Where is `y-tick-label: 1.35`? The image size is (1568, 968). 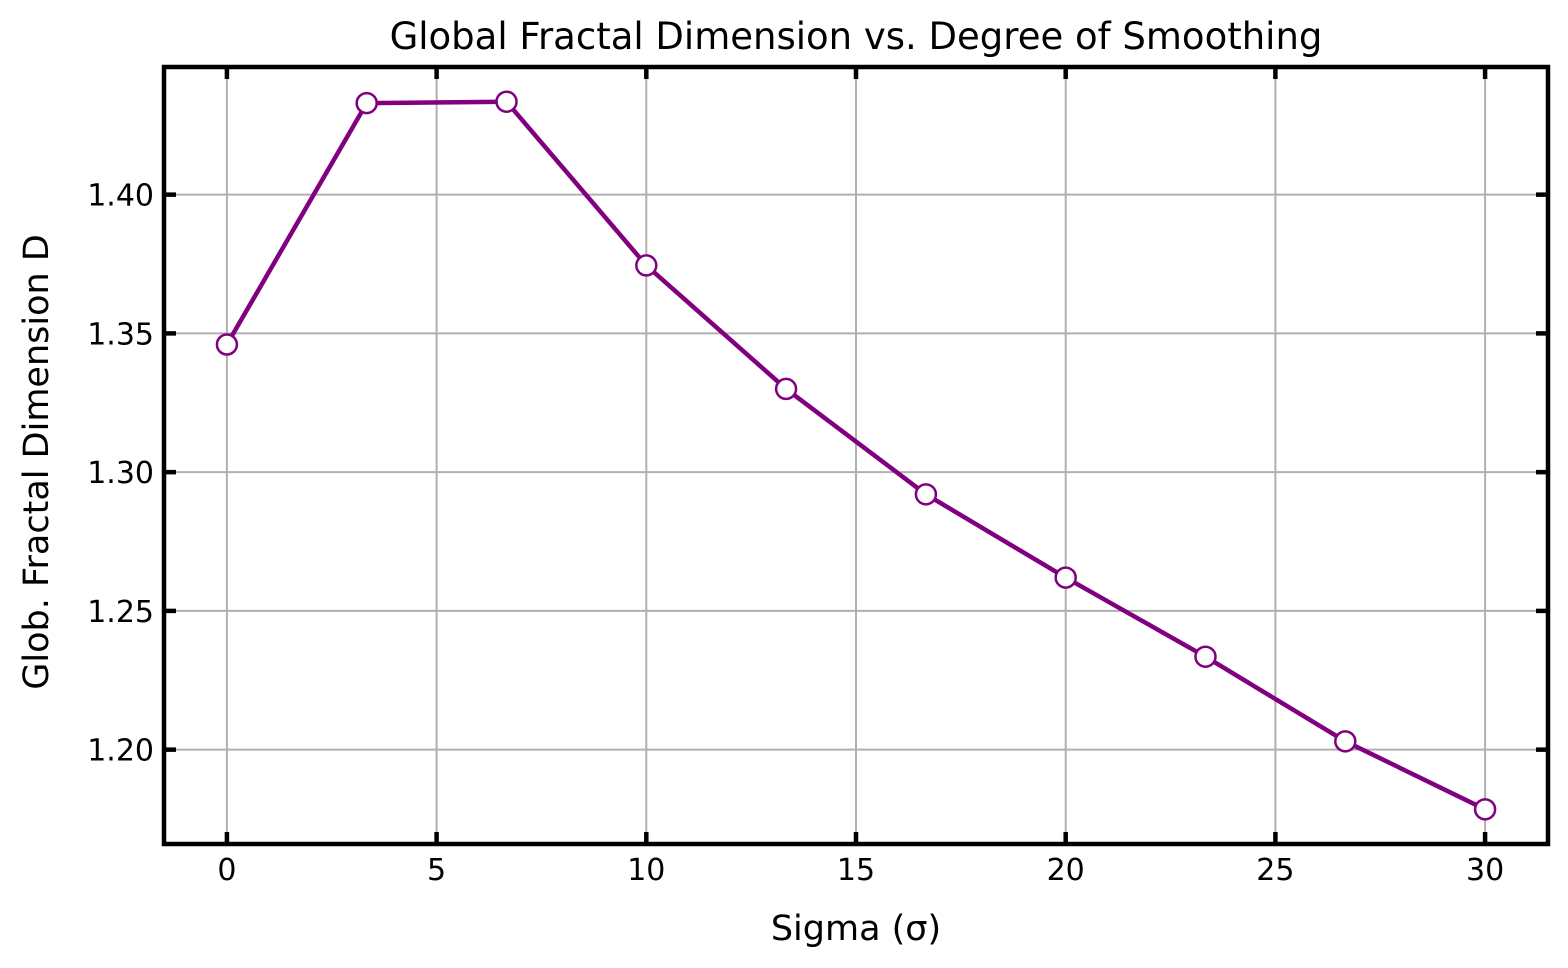 y-tick-label: 1.35 is located at coordinates (120, 334).